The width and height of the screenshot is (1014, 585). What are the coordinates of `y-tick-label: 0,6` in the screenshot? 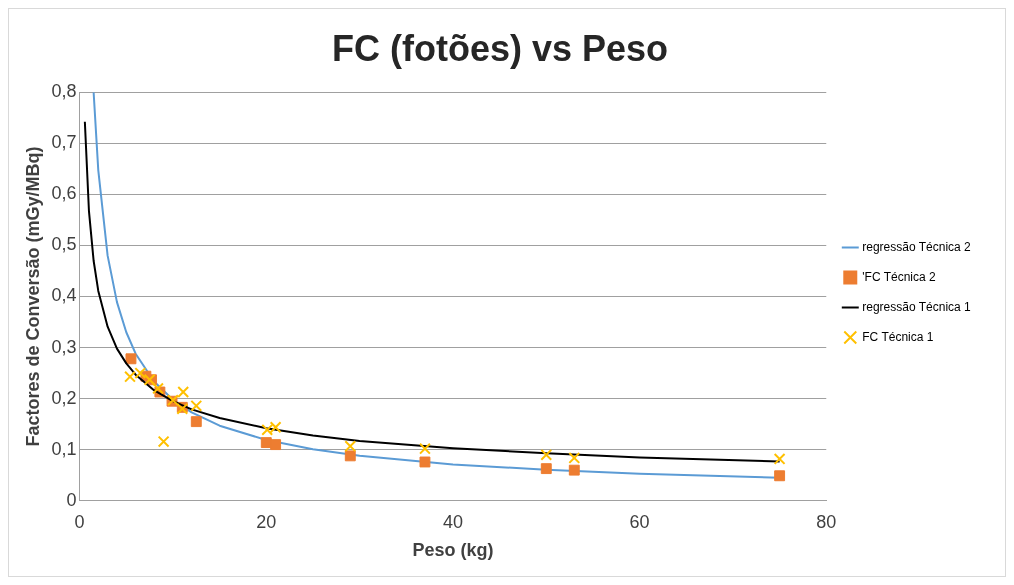 It's located at (64, 193).